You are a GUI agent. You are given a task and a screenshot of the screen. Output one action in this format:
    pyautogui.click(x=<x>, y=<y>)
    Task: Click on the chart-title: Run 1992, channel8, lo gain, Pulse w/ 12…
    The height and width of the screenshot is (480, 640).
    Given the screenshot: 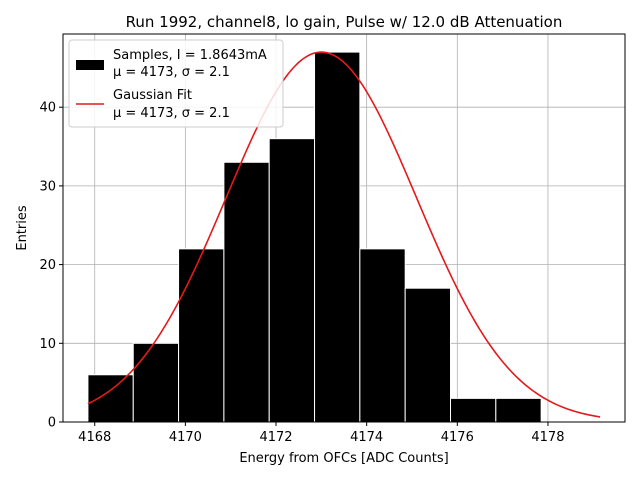 What is the action you would take?
    pyautogui.click(x=344, y=22)
    